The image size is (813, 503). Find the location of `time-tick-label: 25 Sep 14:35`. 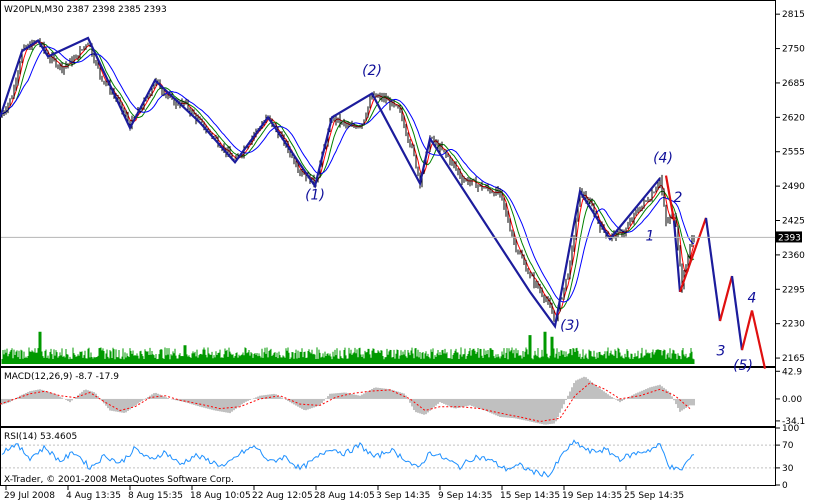

time-tick-label: 25 Sep 14:35 is located at coordinates (654, 496).